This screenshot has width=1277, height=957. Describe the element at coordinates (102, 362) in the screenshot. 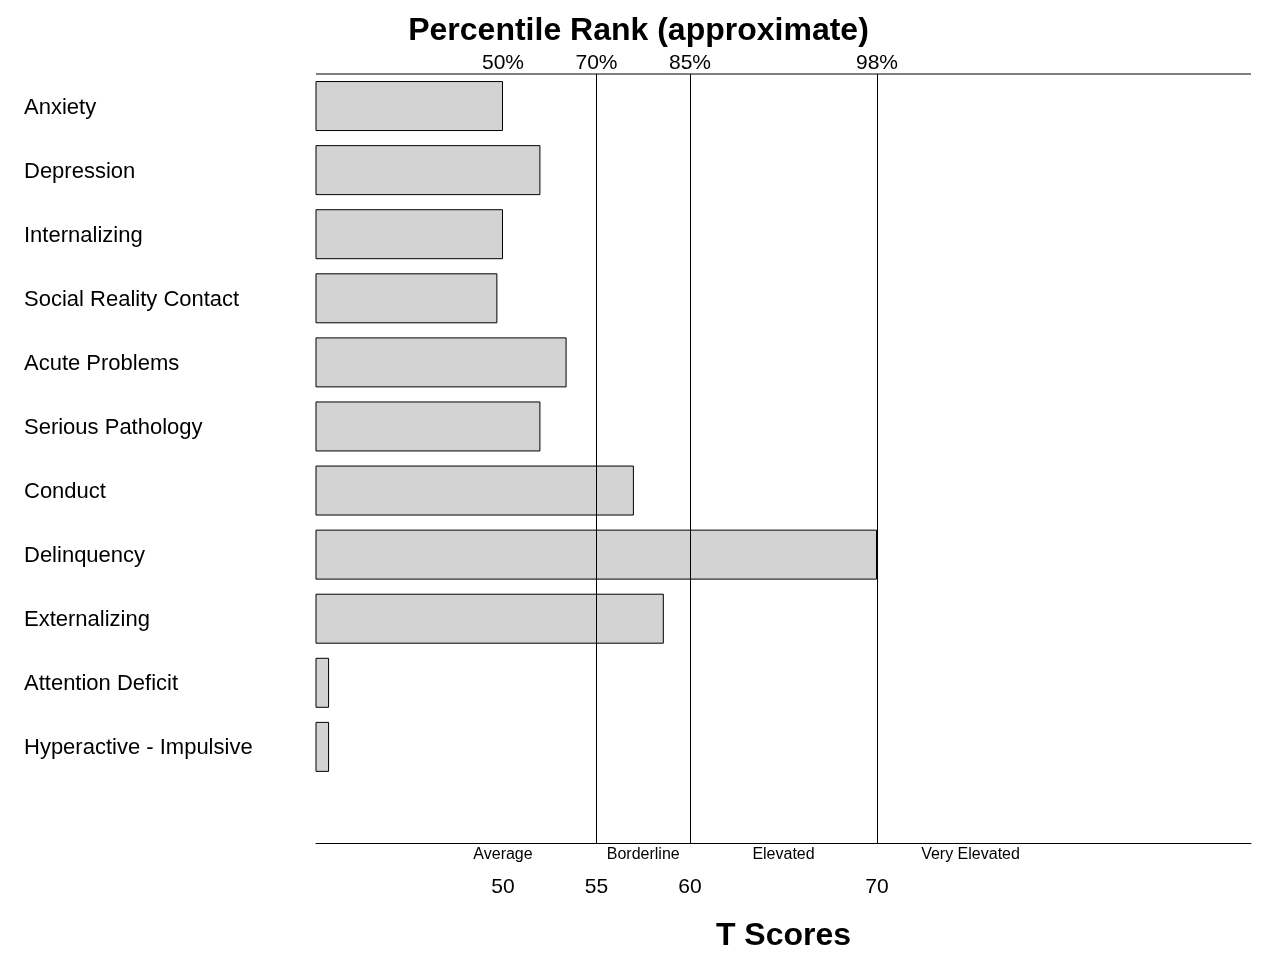

I see `y-tick-label: Acute Problems` at that location.